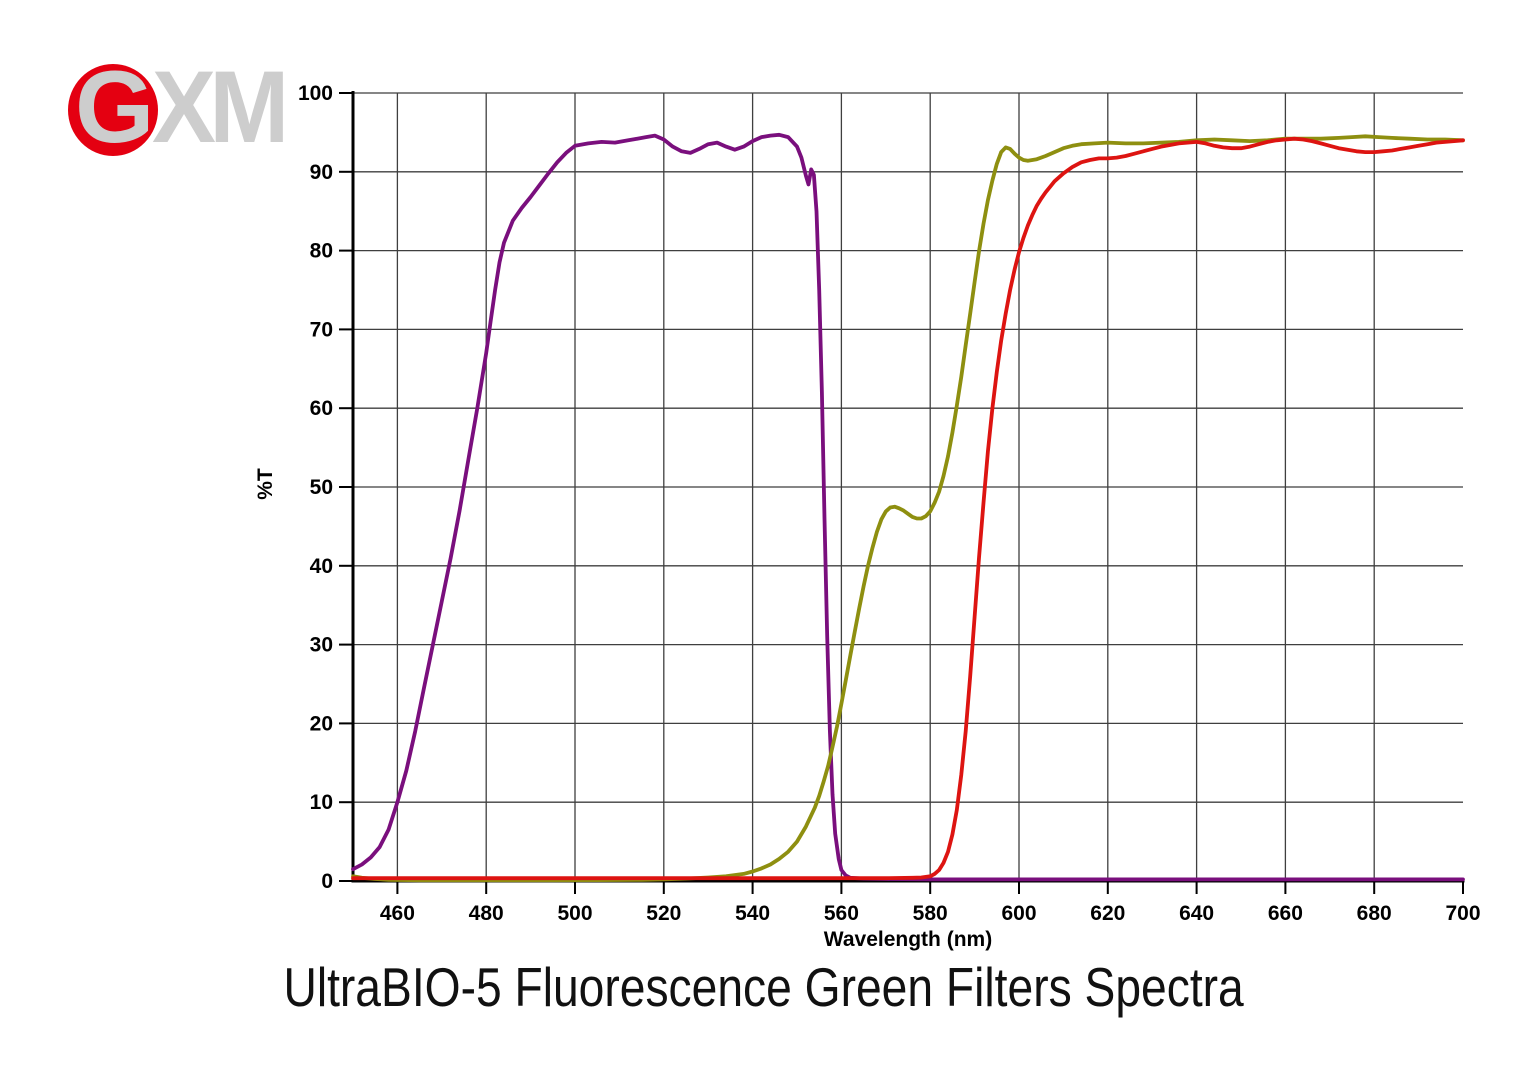 Image resolution: width=1527 pixels, height=1080 pixels. I want to click on x-tick-label: 560, so click(841, 913).